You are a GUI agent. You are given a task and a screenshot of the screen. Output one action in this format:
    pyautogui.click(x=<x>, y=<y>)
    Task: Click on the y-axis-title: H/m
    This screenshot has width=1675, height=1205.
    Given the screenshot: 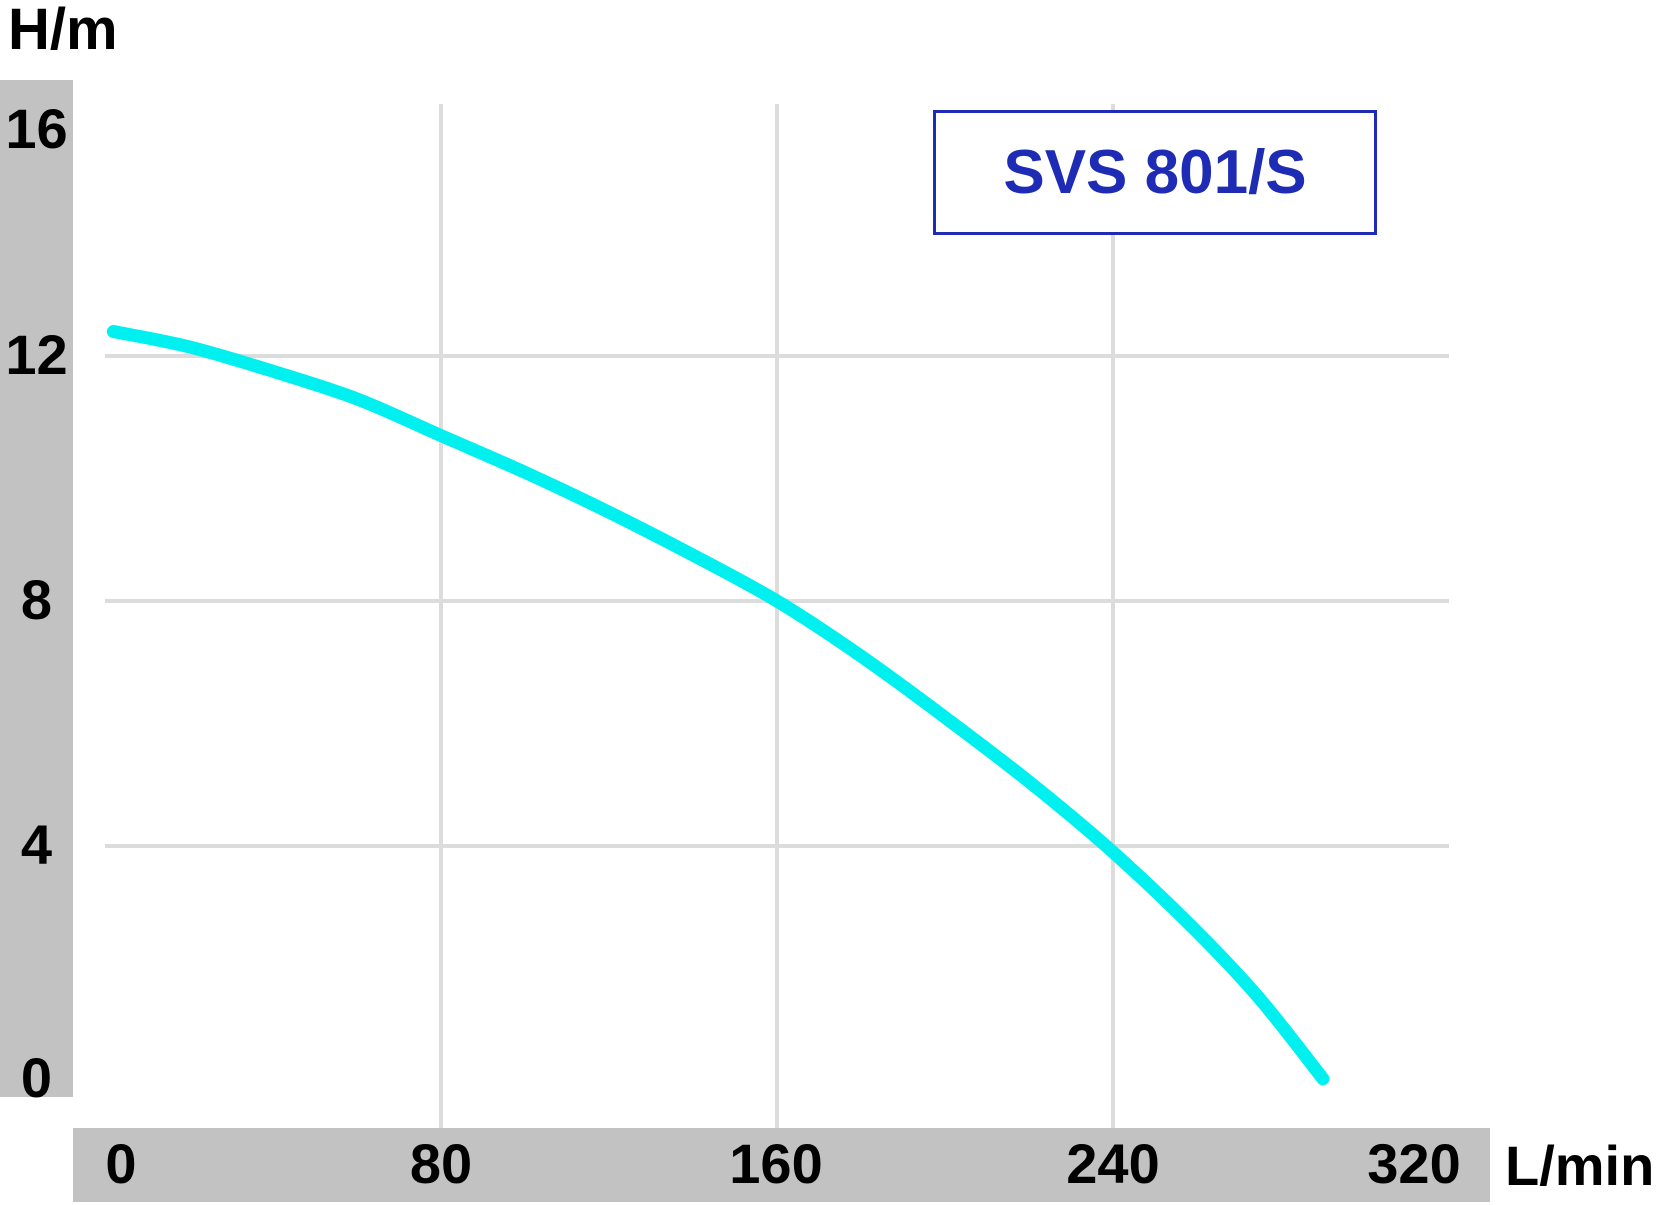 What is the action you would take?
    pyautogui.click(x=63, y=31)
    